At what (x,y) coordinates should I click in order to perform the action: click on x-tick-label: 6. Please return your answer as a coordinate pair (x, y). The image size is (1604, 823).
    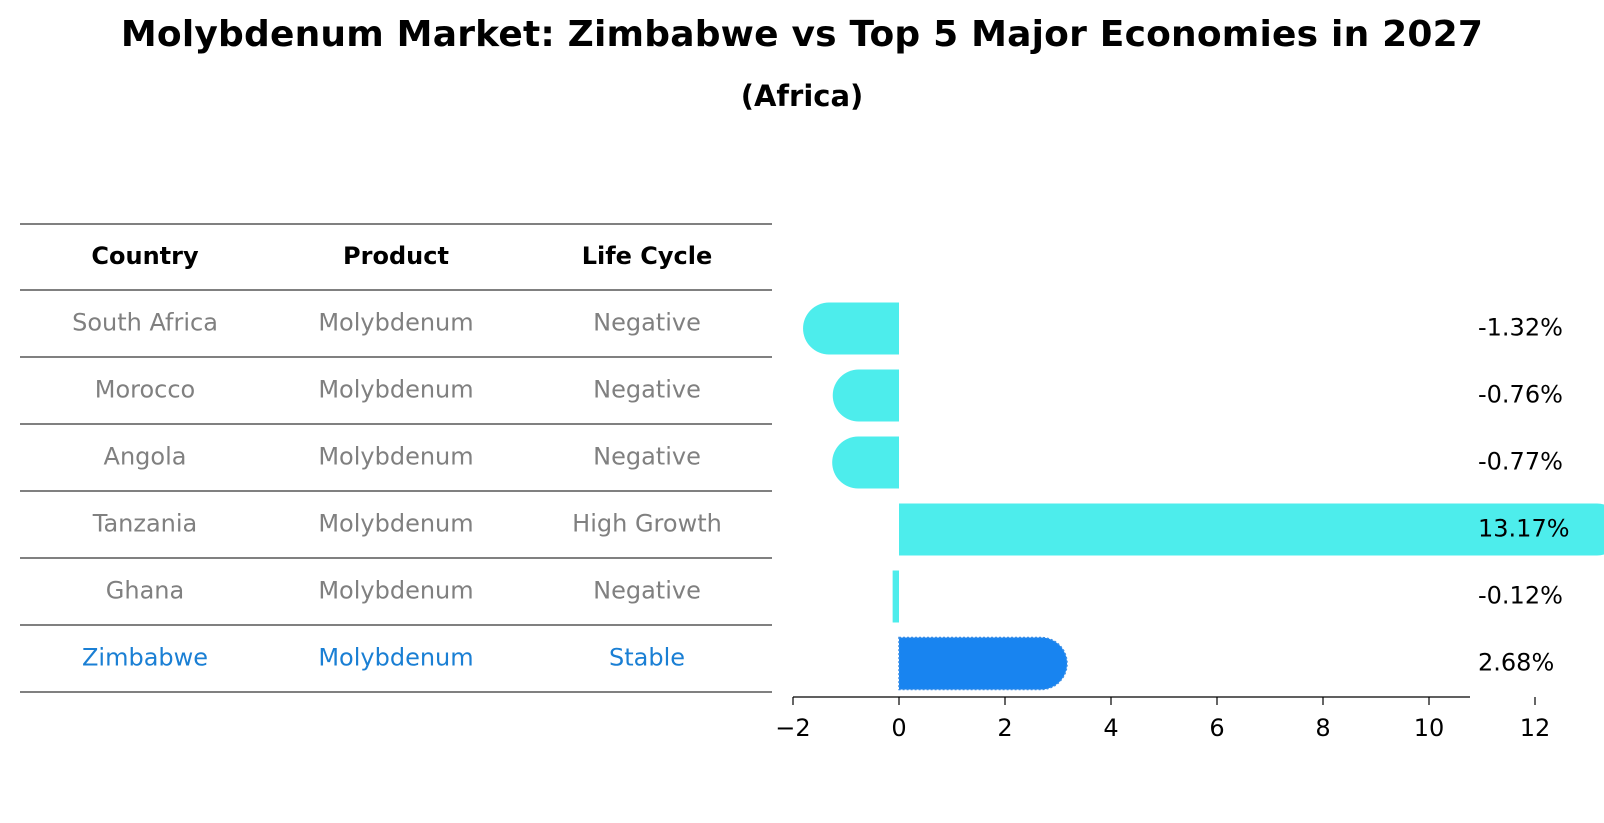
    Looking at the image, I should click on (1216, 728).